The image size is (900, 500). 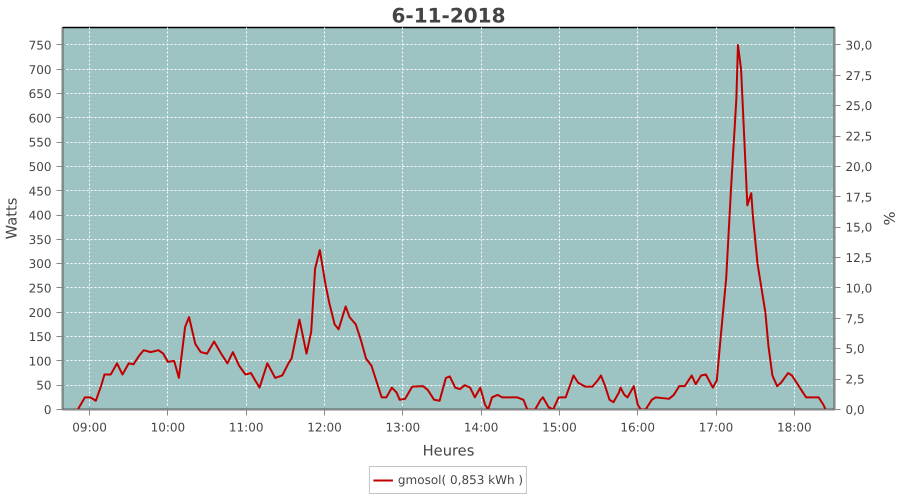 What do you see at coordinates (448, 16) in the screenshot?
I see `chart-title: 6-11-2018` at bounding box center [448, 16].